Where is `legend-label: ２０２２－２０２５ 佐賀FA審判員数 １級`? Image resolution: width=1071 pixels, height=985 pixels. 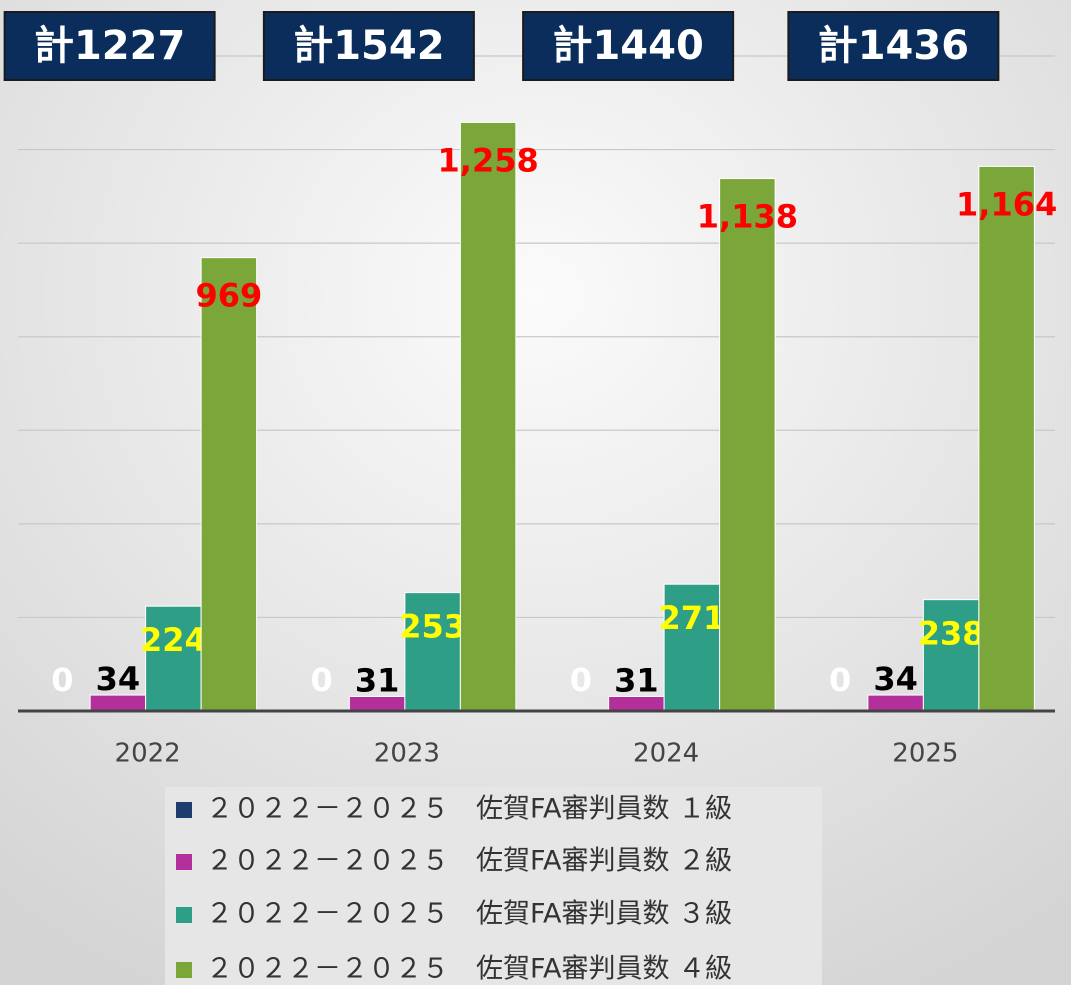
legend-label: ２０２２－２０２５ 佐賀FA審判員数 １級 is located at coordinates (469, 809).